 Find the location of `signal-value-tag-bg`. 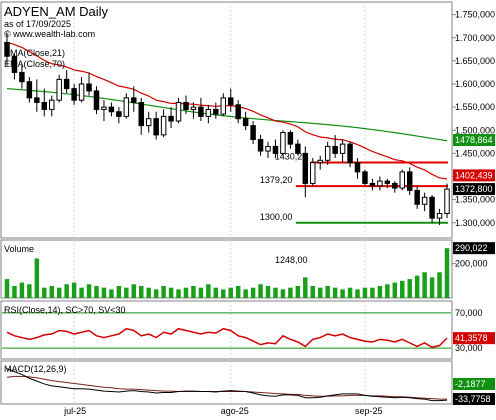

signal-value-tag-bg is located at coordinates (474, 399).